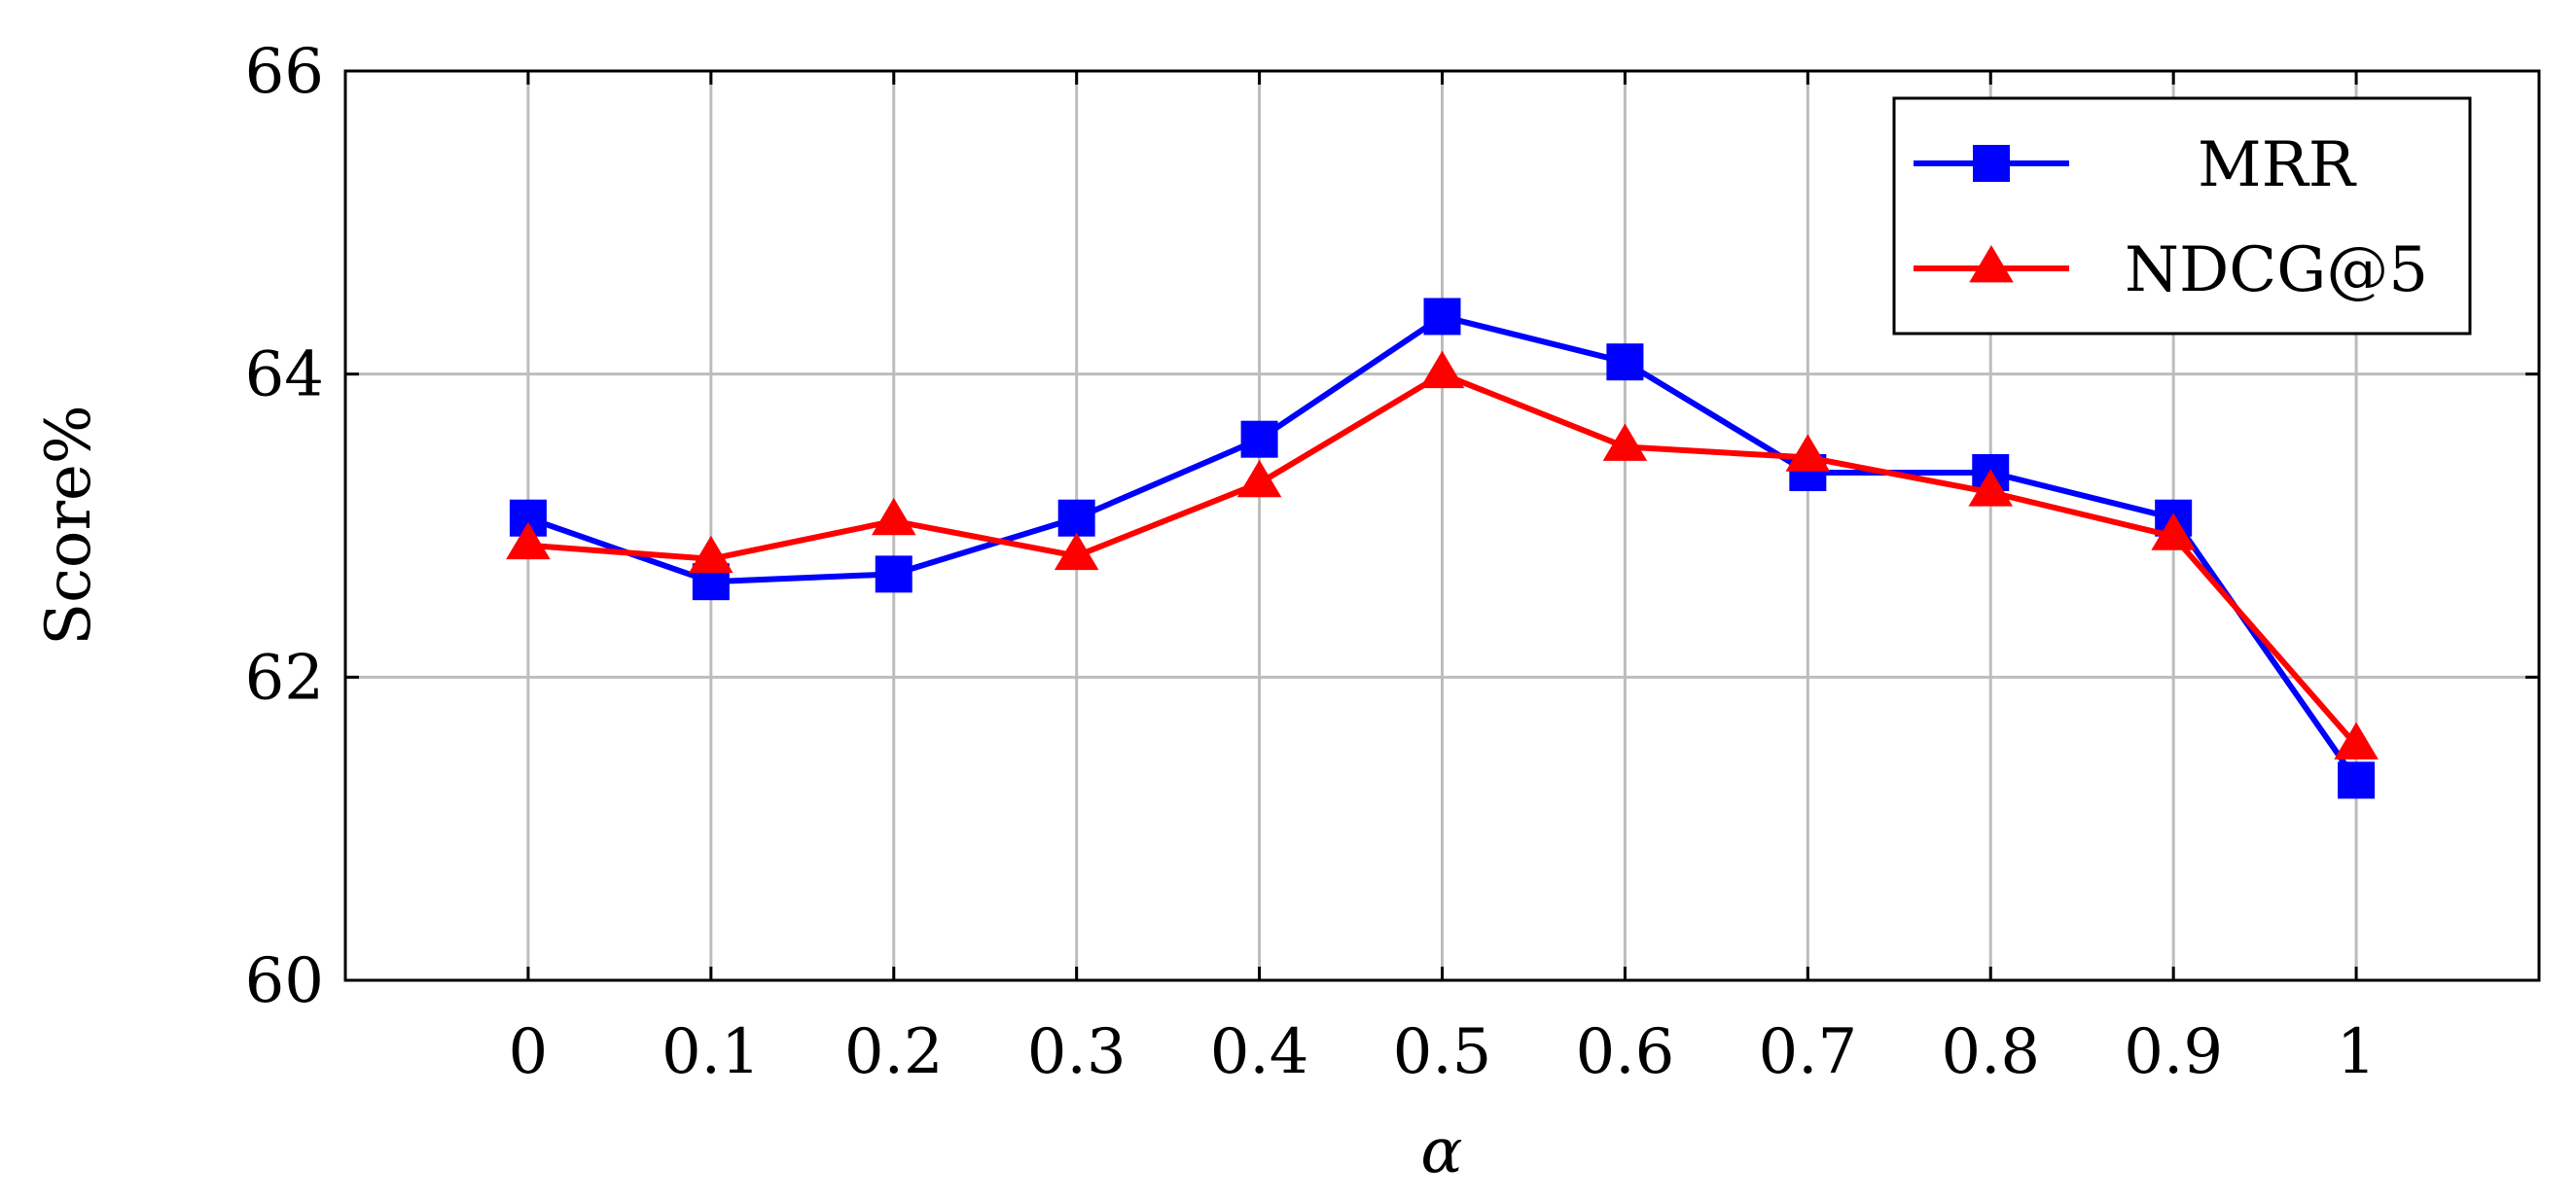  Describe the element at coordinates (1442, 1052) in the screenshot. I see `x-tick-label: 0.5` at that location.